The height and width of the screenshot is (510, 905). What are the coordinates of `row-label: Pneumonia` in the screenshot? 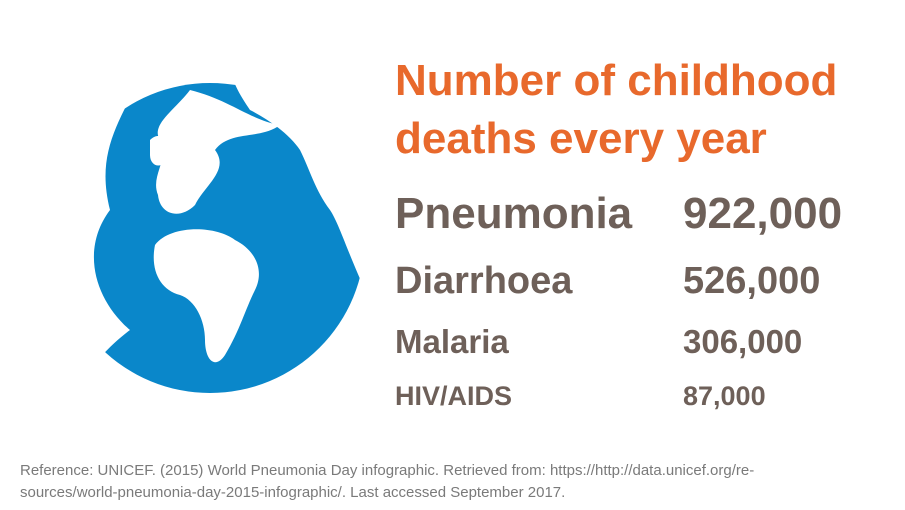 It's located at (514, 213).